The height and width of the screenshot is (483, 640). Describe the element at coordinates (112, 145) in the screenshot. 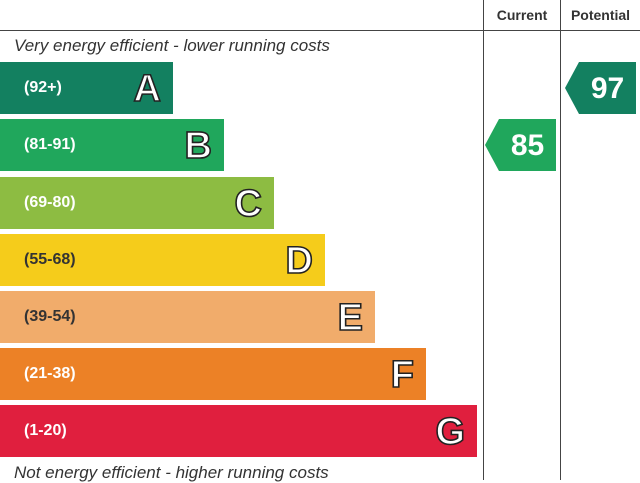

I see `band-b: (81-91) B` at that location.